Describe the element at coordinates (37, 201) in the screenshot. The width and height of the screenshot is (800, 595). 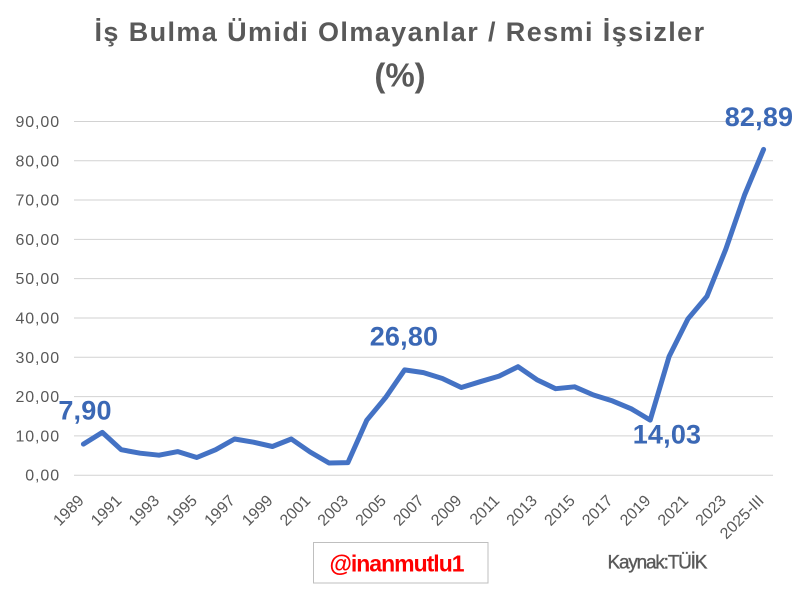
I see `svg-text: 70,00` at that location.